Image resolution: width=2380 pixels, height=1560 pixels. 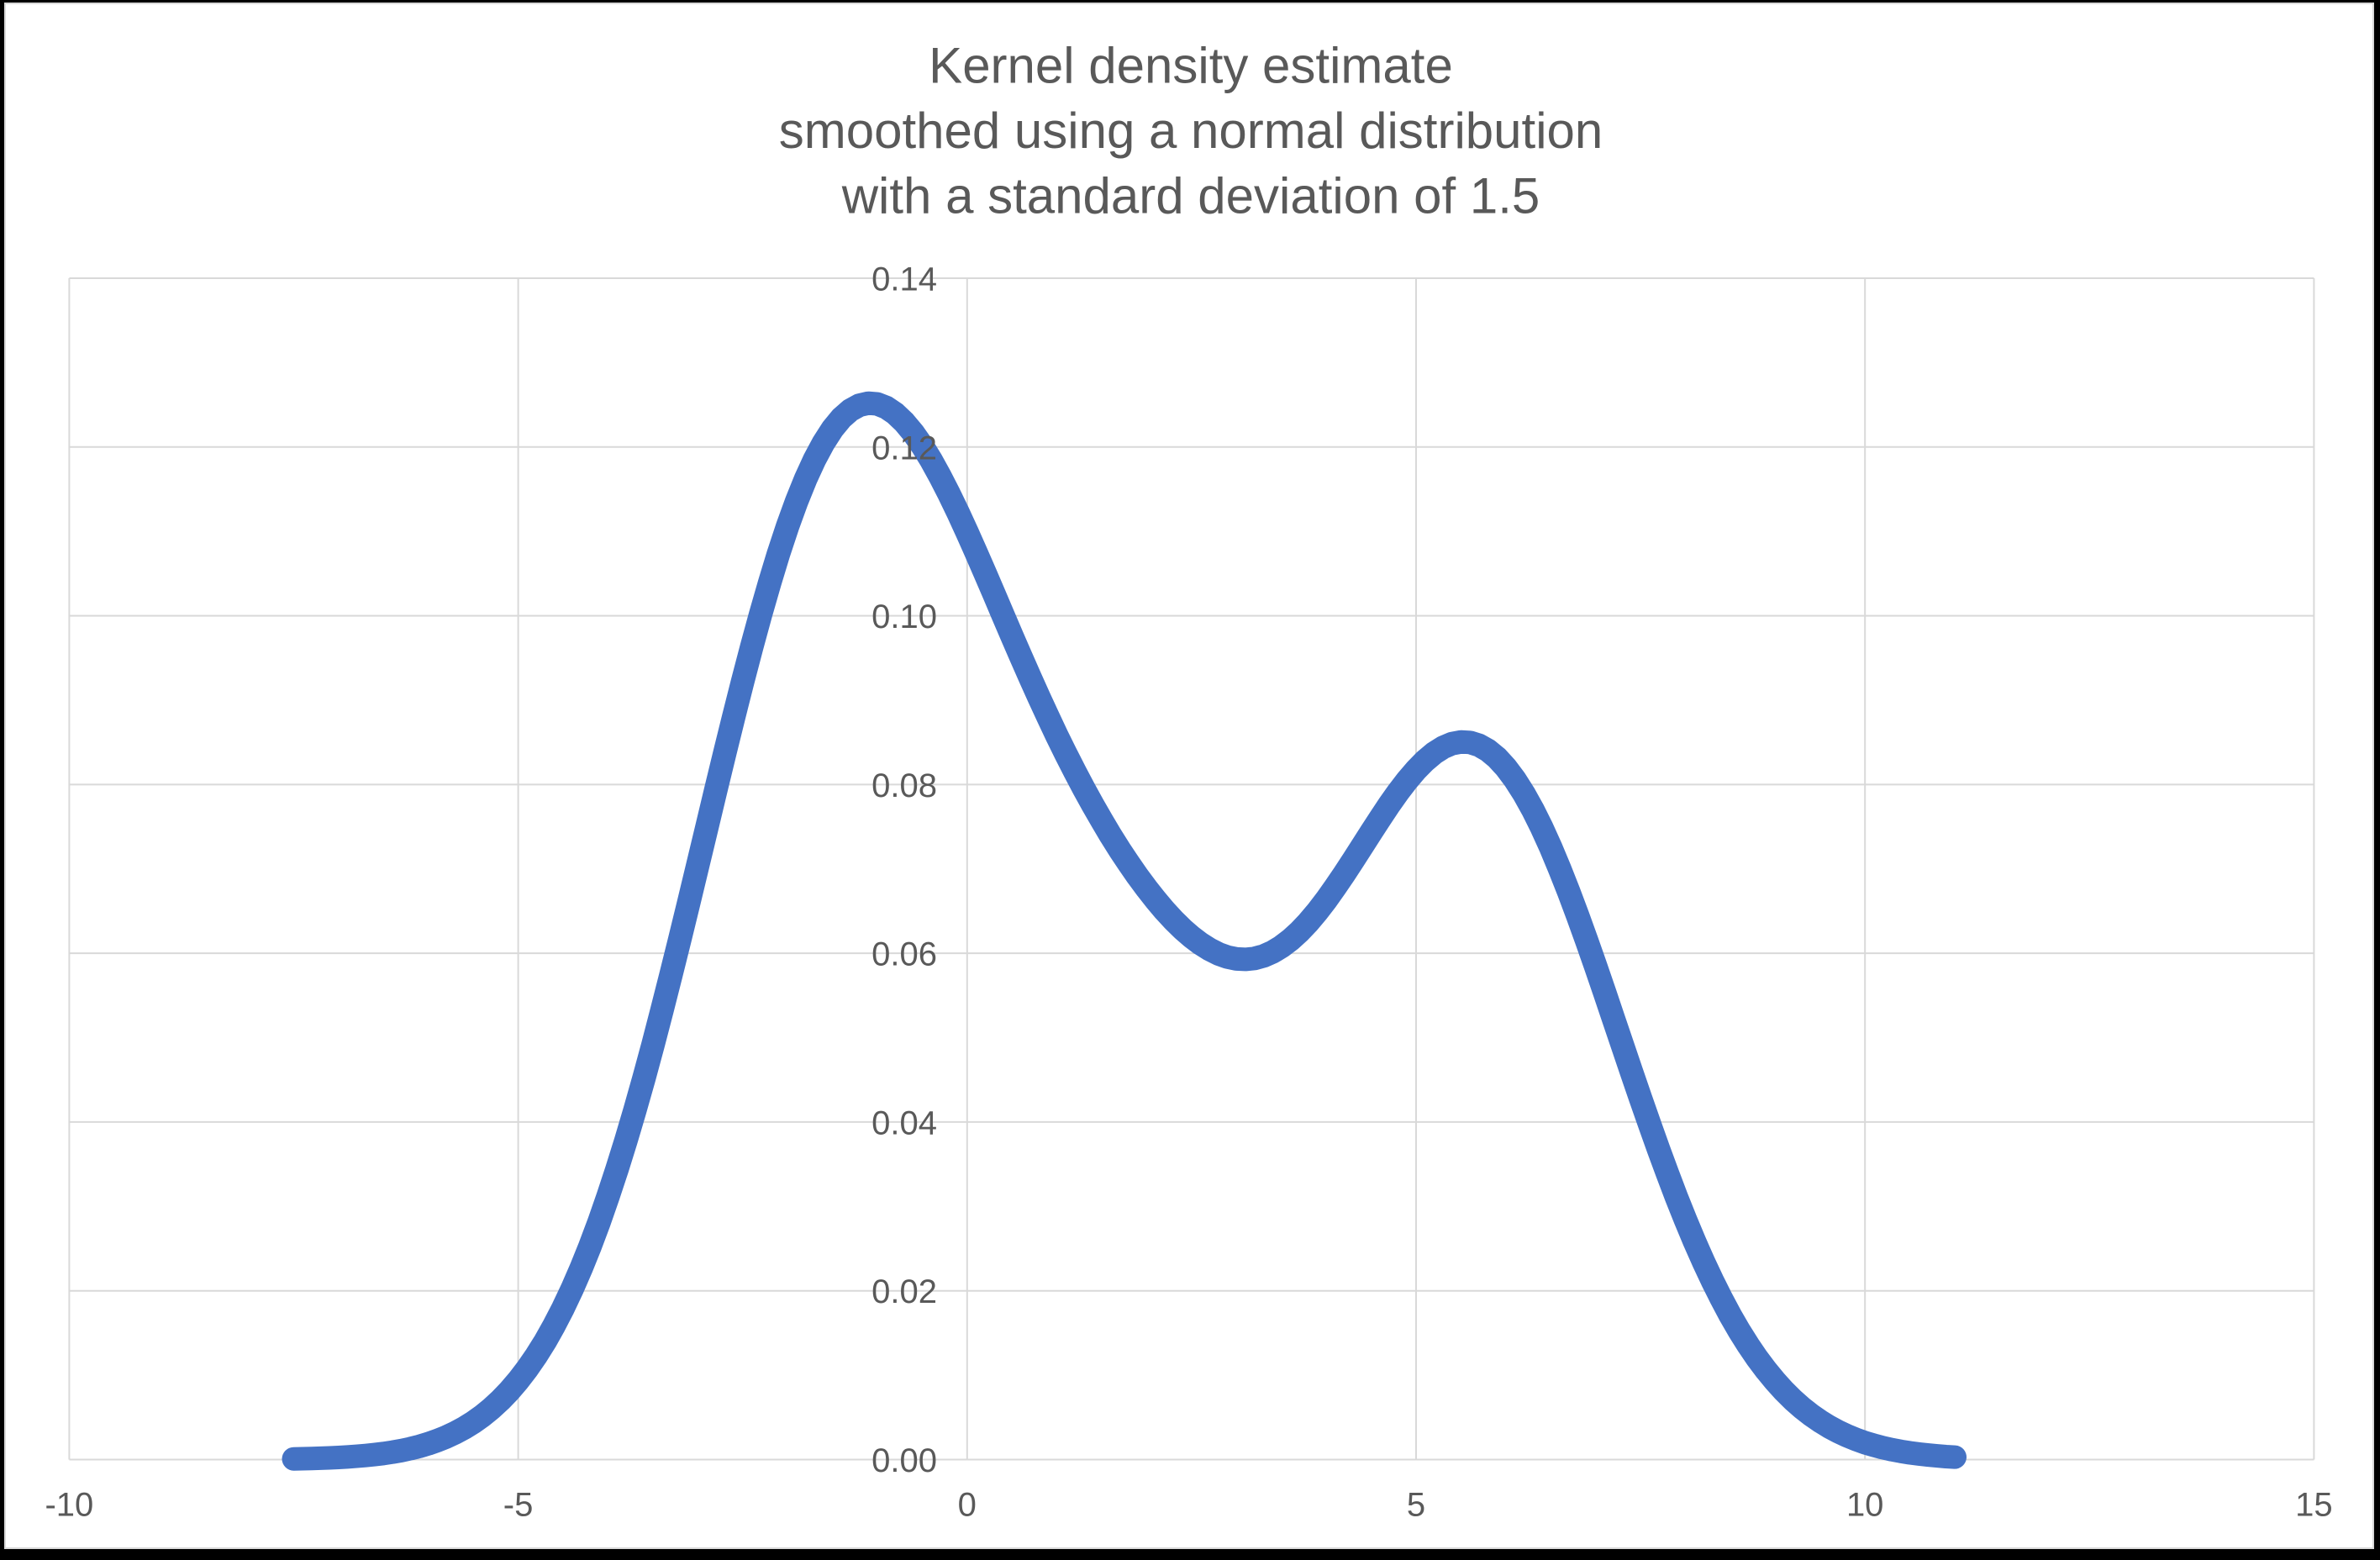 What do you see at coordinates (904, 786) in the screenshot?
I see `svg-text: 0.08` at bounding box center [904, 786].